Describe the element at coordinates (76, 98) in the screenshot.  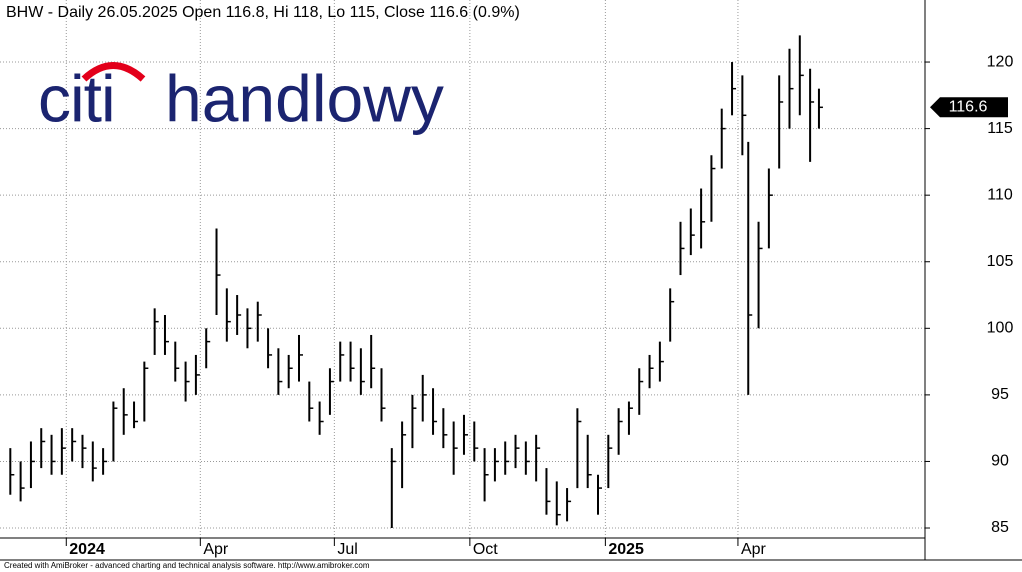
I see `logo-brand: citi` at that location.